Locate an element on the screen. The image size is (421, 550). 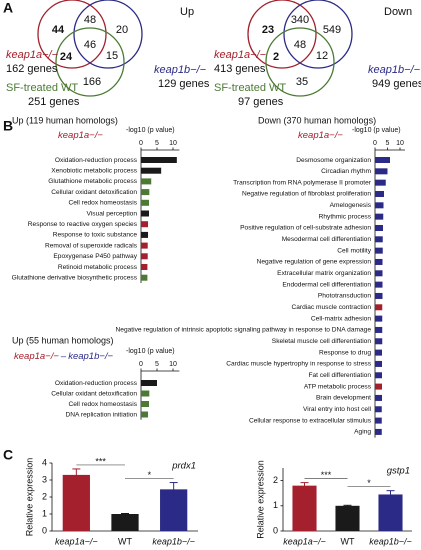
genotype-part: keap1b−/− is located at coordinates (90, 356).